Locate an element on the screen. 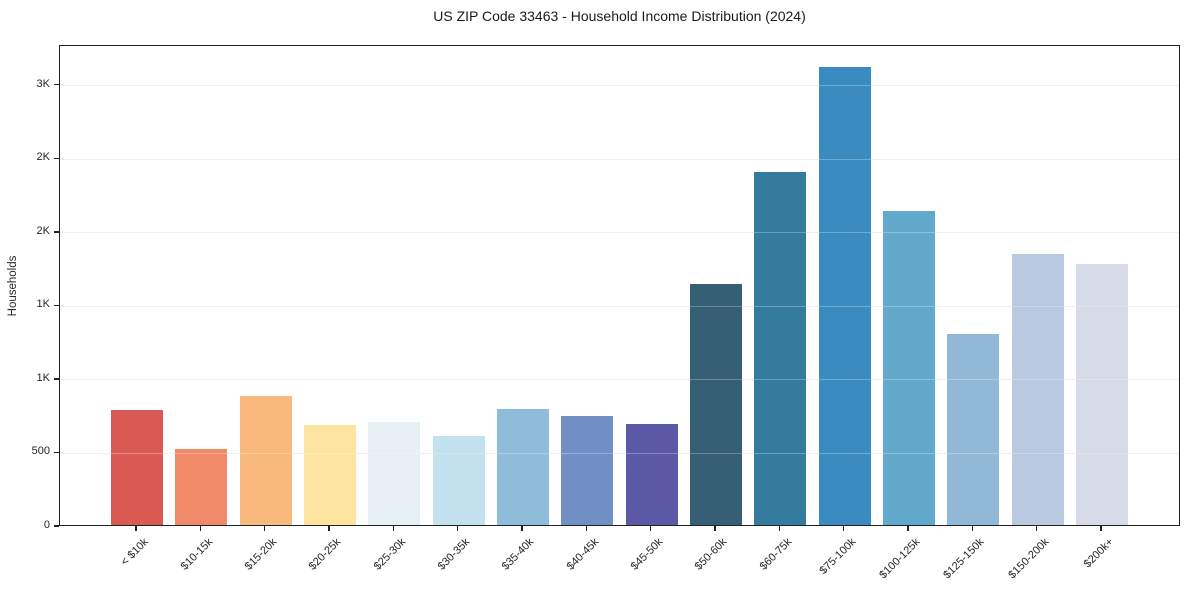  bar-15-20k is located at coordinates (265, 460).